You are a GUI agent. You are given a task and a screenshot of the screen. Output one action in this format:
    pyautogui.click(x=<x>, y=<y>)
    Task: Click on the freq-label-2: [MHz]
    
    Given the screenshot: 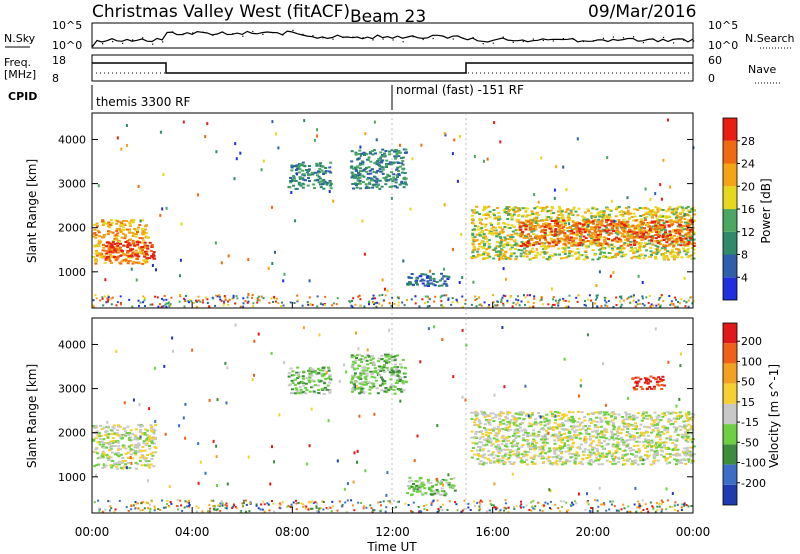 What is the action you would take?
    pyautogui.click(x=20, y=74)
    